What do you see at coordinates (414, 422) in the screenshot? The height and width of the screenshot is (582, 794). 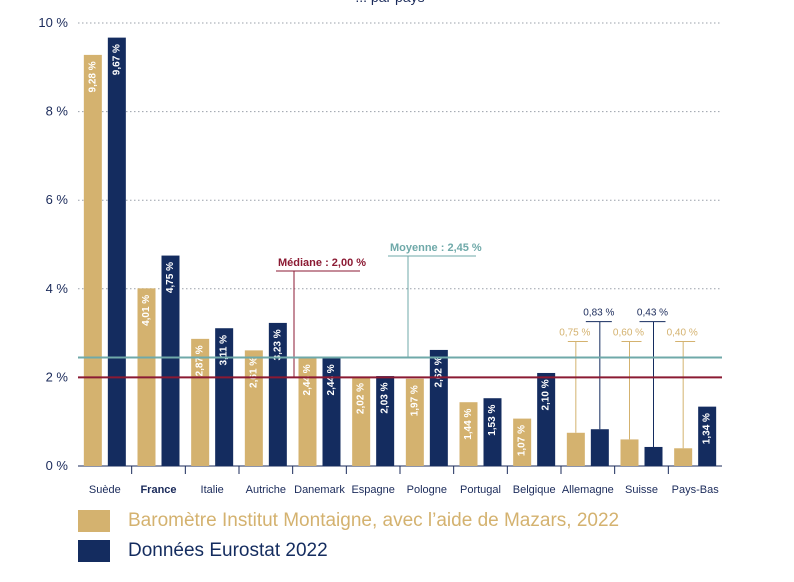 I see `bar-barometre-pologne` at bounding box center [414, 422].